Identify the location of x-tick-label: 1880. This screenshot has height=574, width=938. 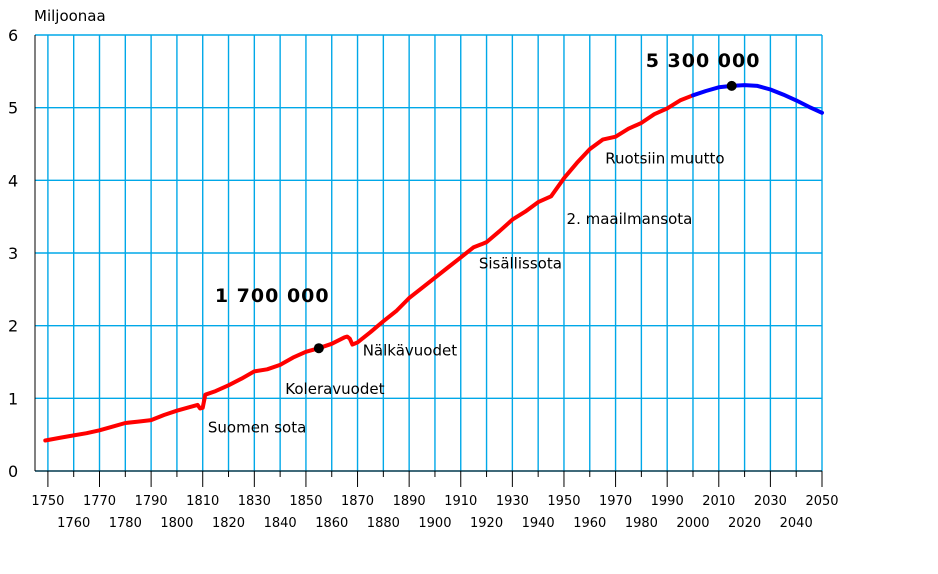
(383, 523).